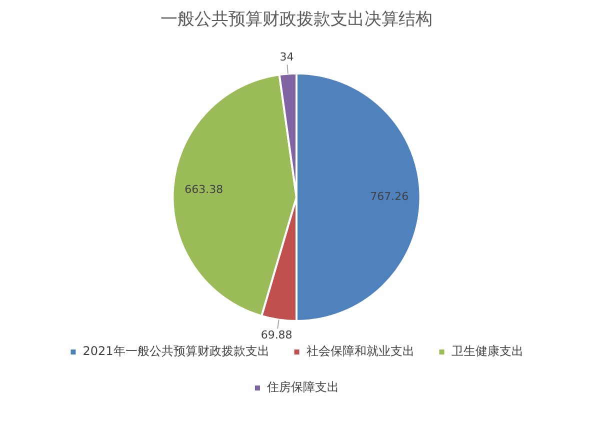  What do you see at coordinates (176, 351) in the screenshot?
I see `legend-label: 2021年一般公共预算财政拨款支出` at bounding box center [176, 351].